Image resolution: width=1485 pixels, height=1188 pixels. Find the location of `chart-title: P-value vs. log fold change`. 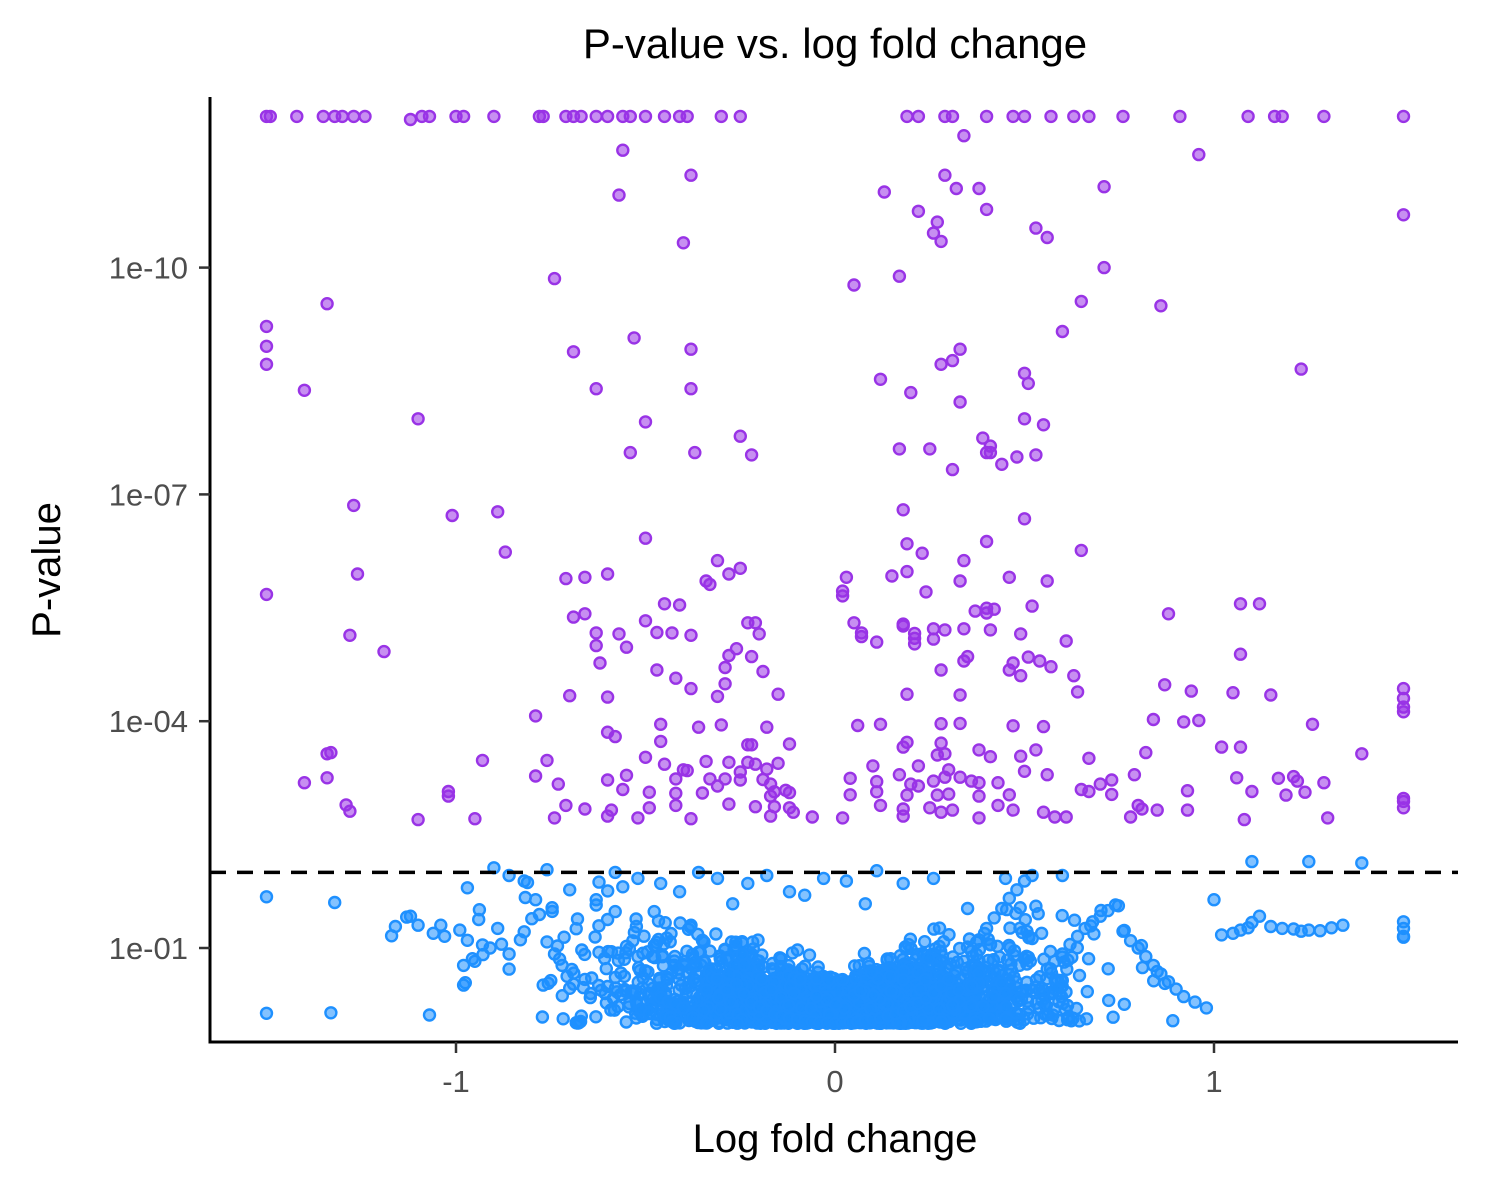

chart-title: P-value vs. log fold change is located at coordinates (835, 43).